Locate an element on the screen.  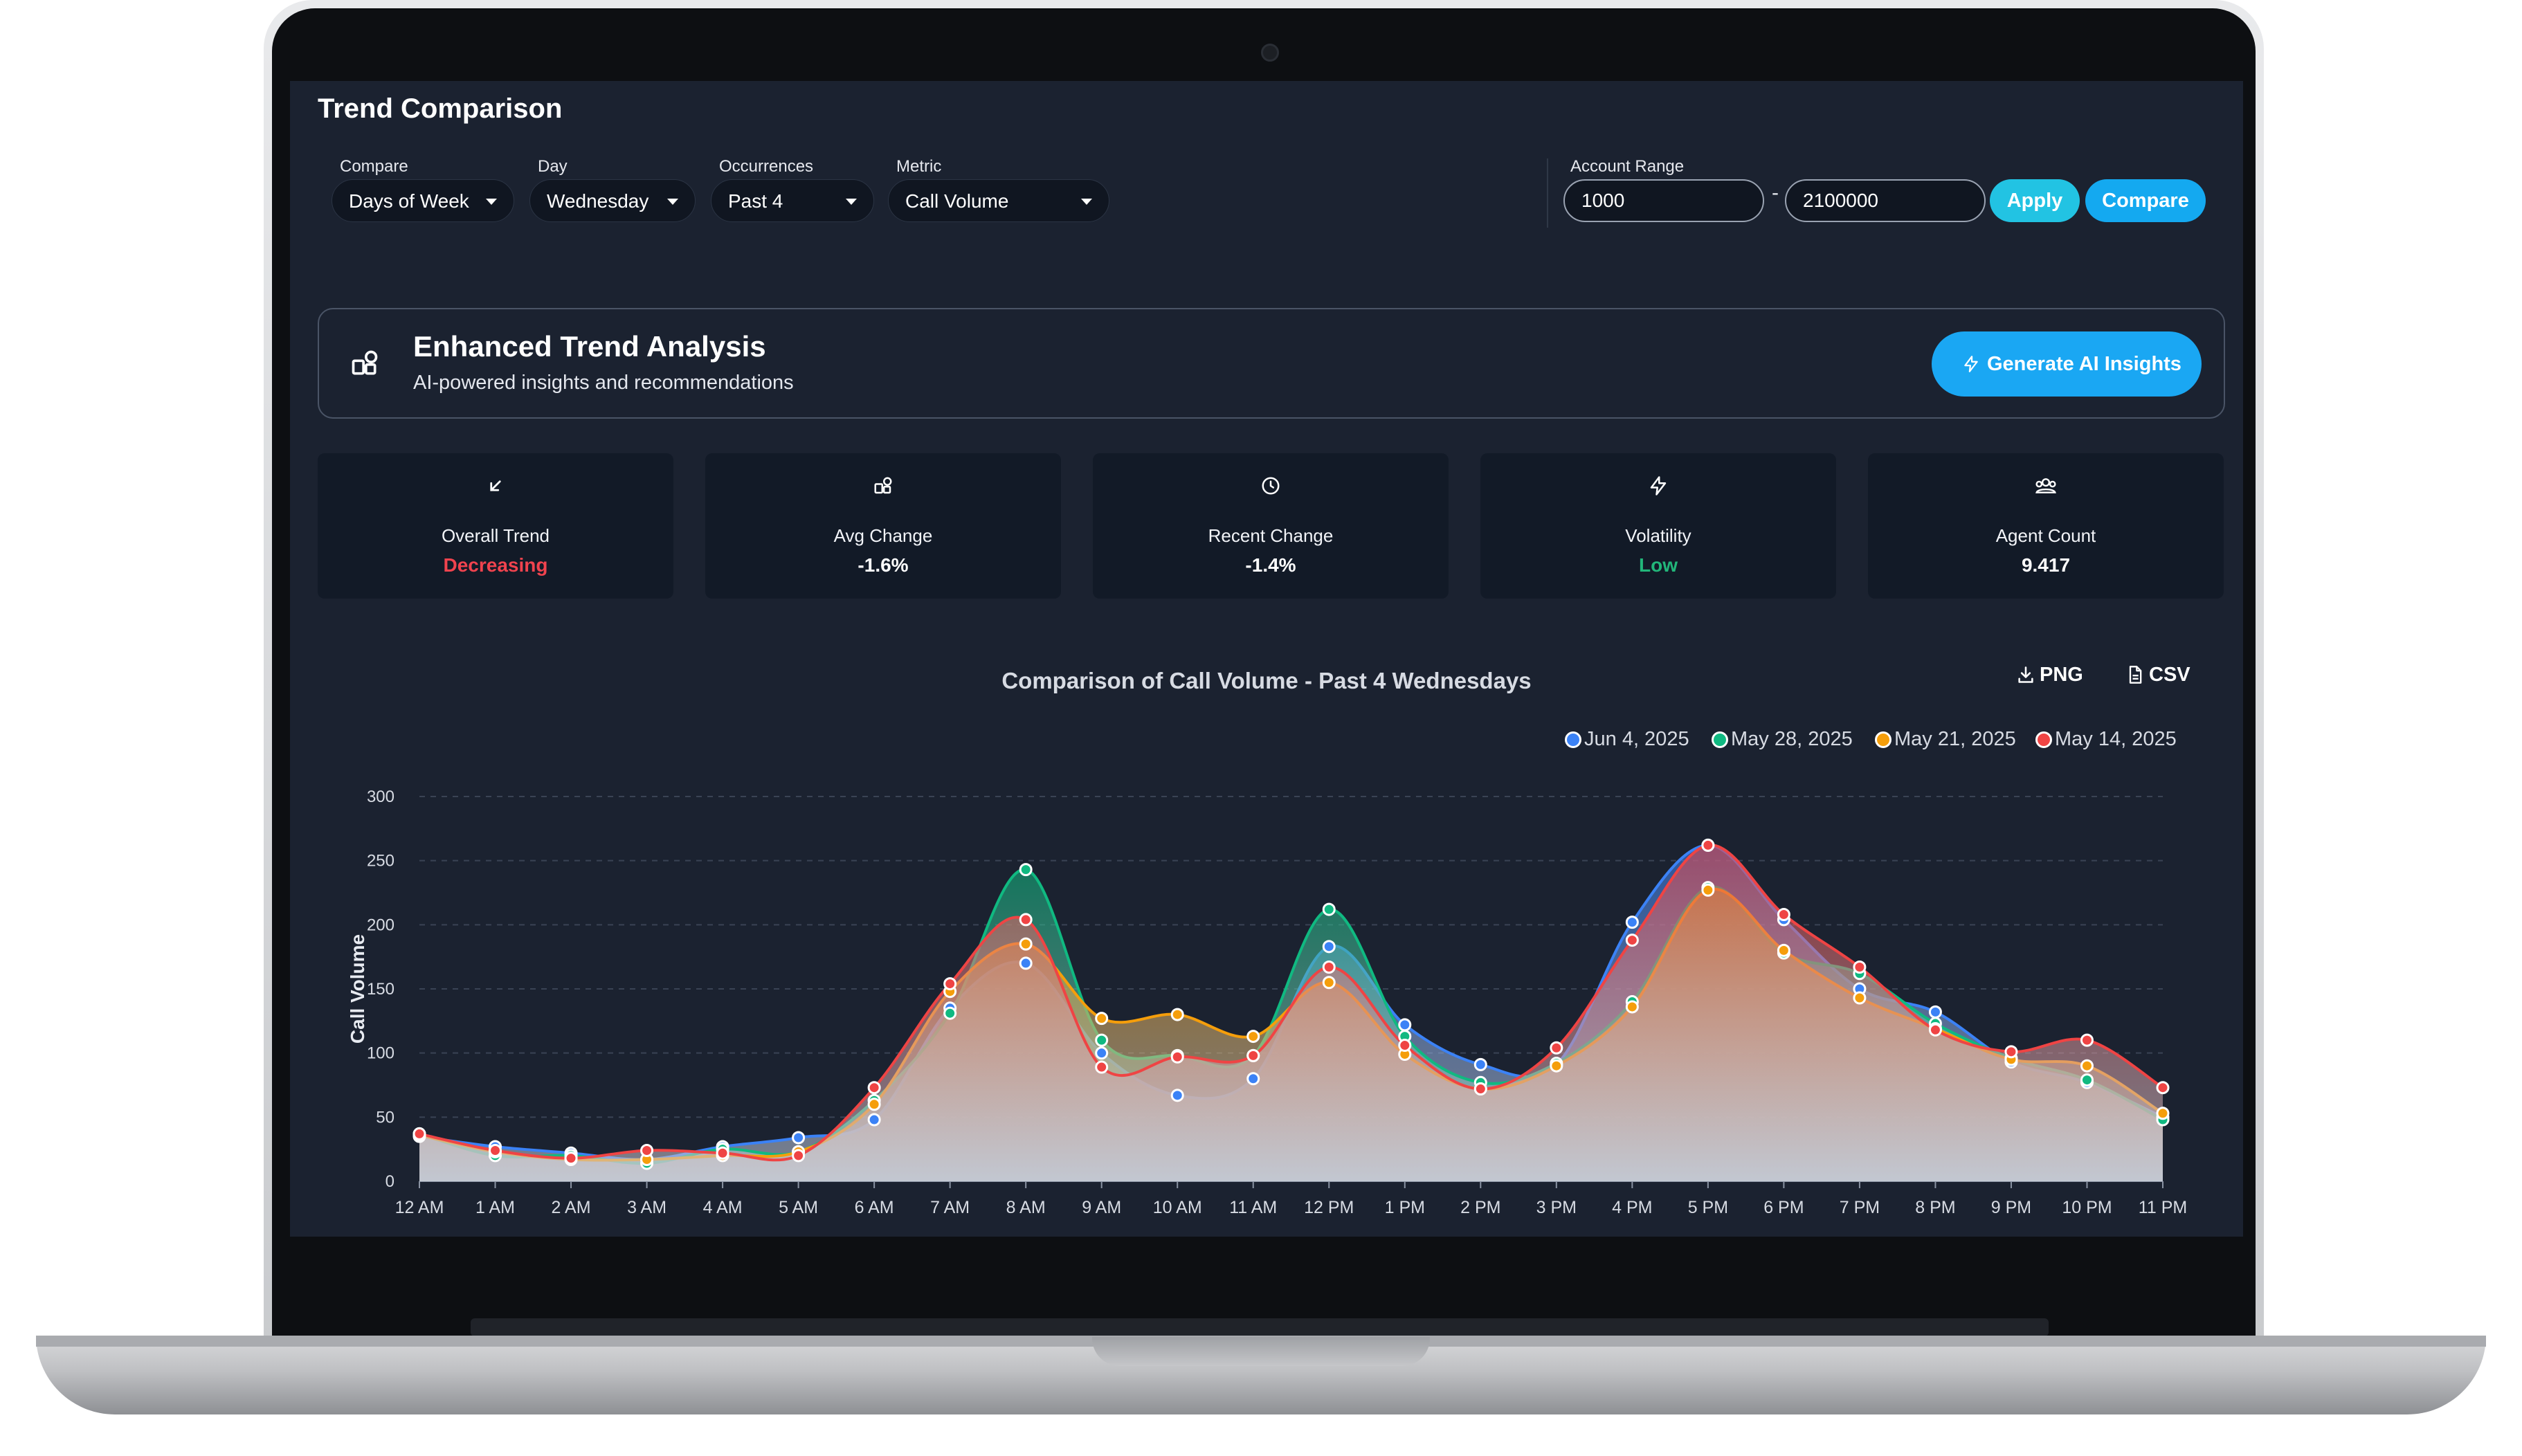
x-tick-label: 3 PM is located at coordinates (1556, 1207).